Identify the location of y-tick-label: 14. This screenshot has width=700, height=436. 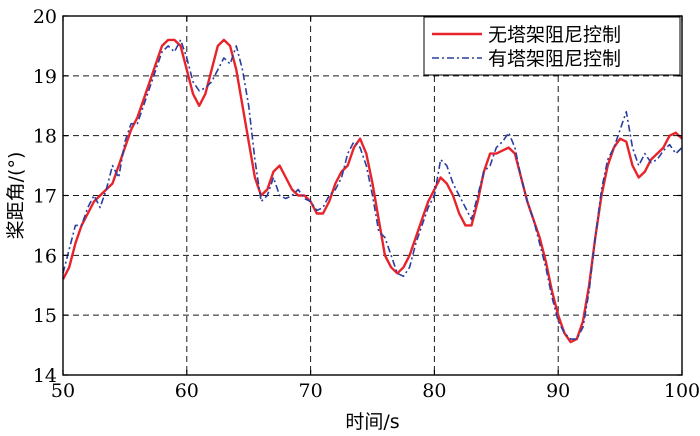
(45, 376).